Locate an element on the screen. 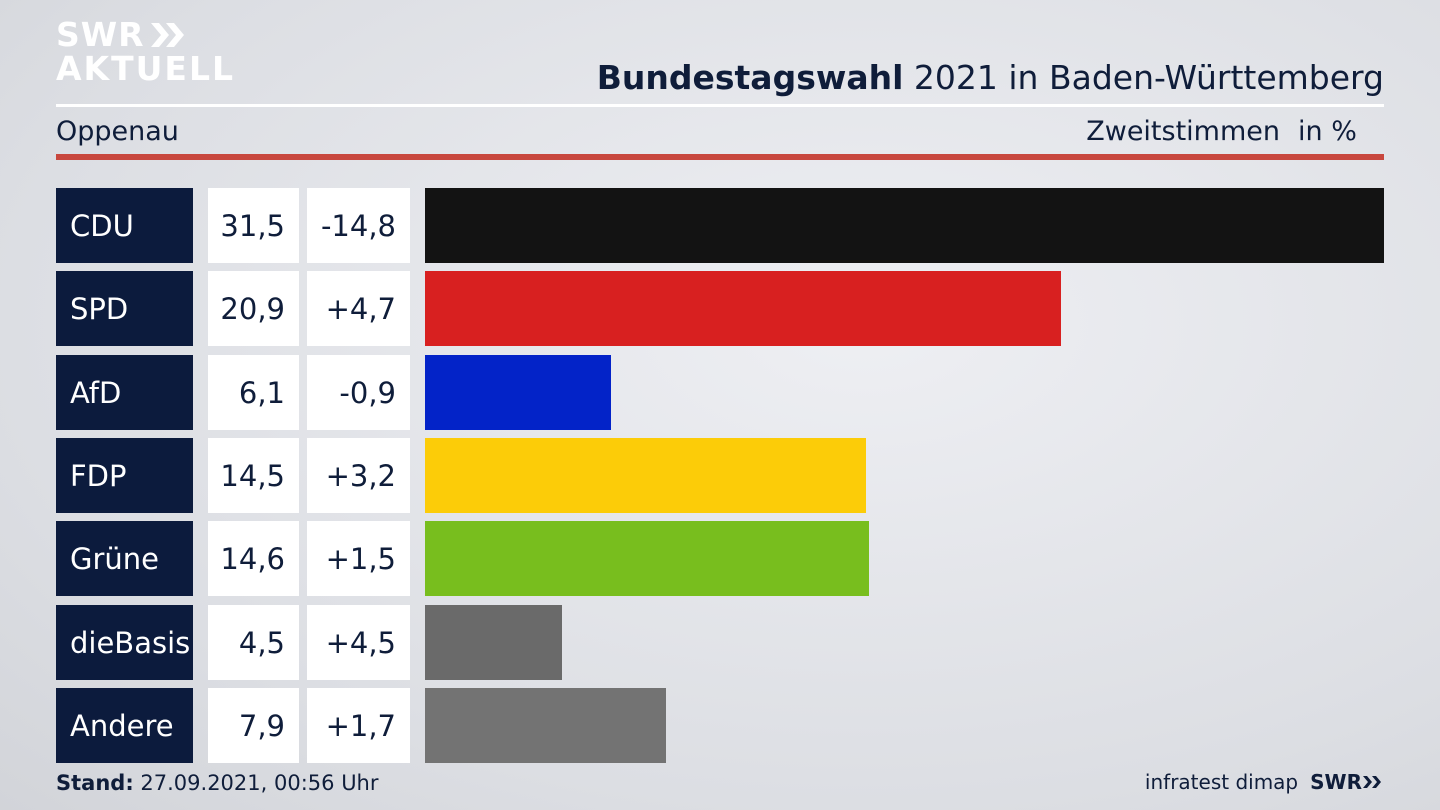 This screenshot has height=810, width=1440. vote-share-value: 4,5 is located at coordinates (253, 642).